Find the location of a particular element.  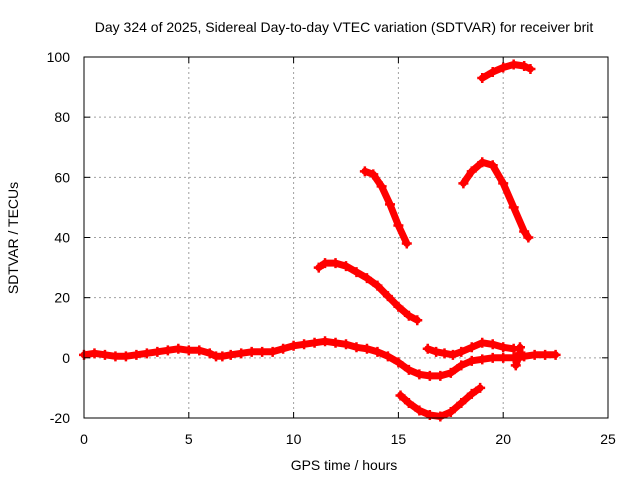

y-tick-label: 20 is located at coordinates (62, 298).